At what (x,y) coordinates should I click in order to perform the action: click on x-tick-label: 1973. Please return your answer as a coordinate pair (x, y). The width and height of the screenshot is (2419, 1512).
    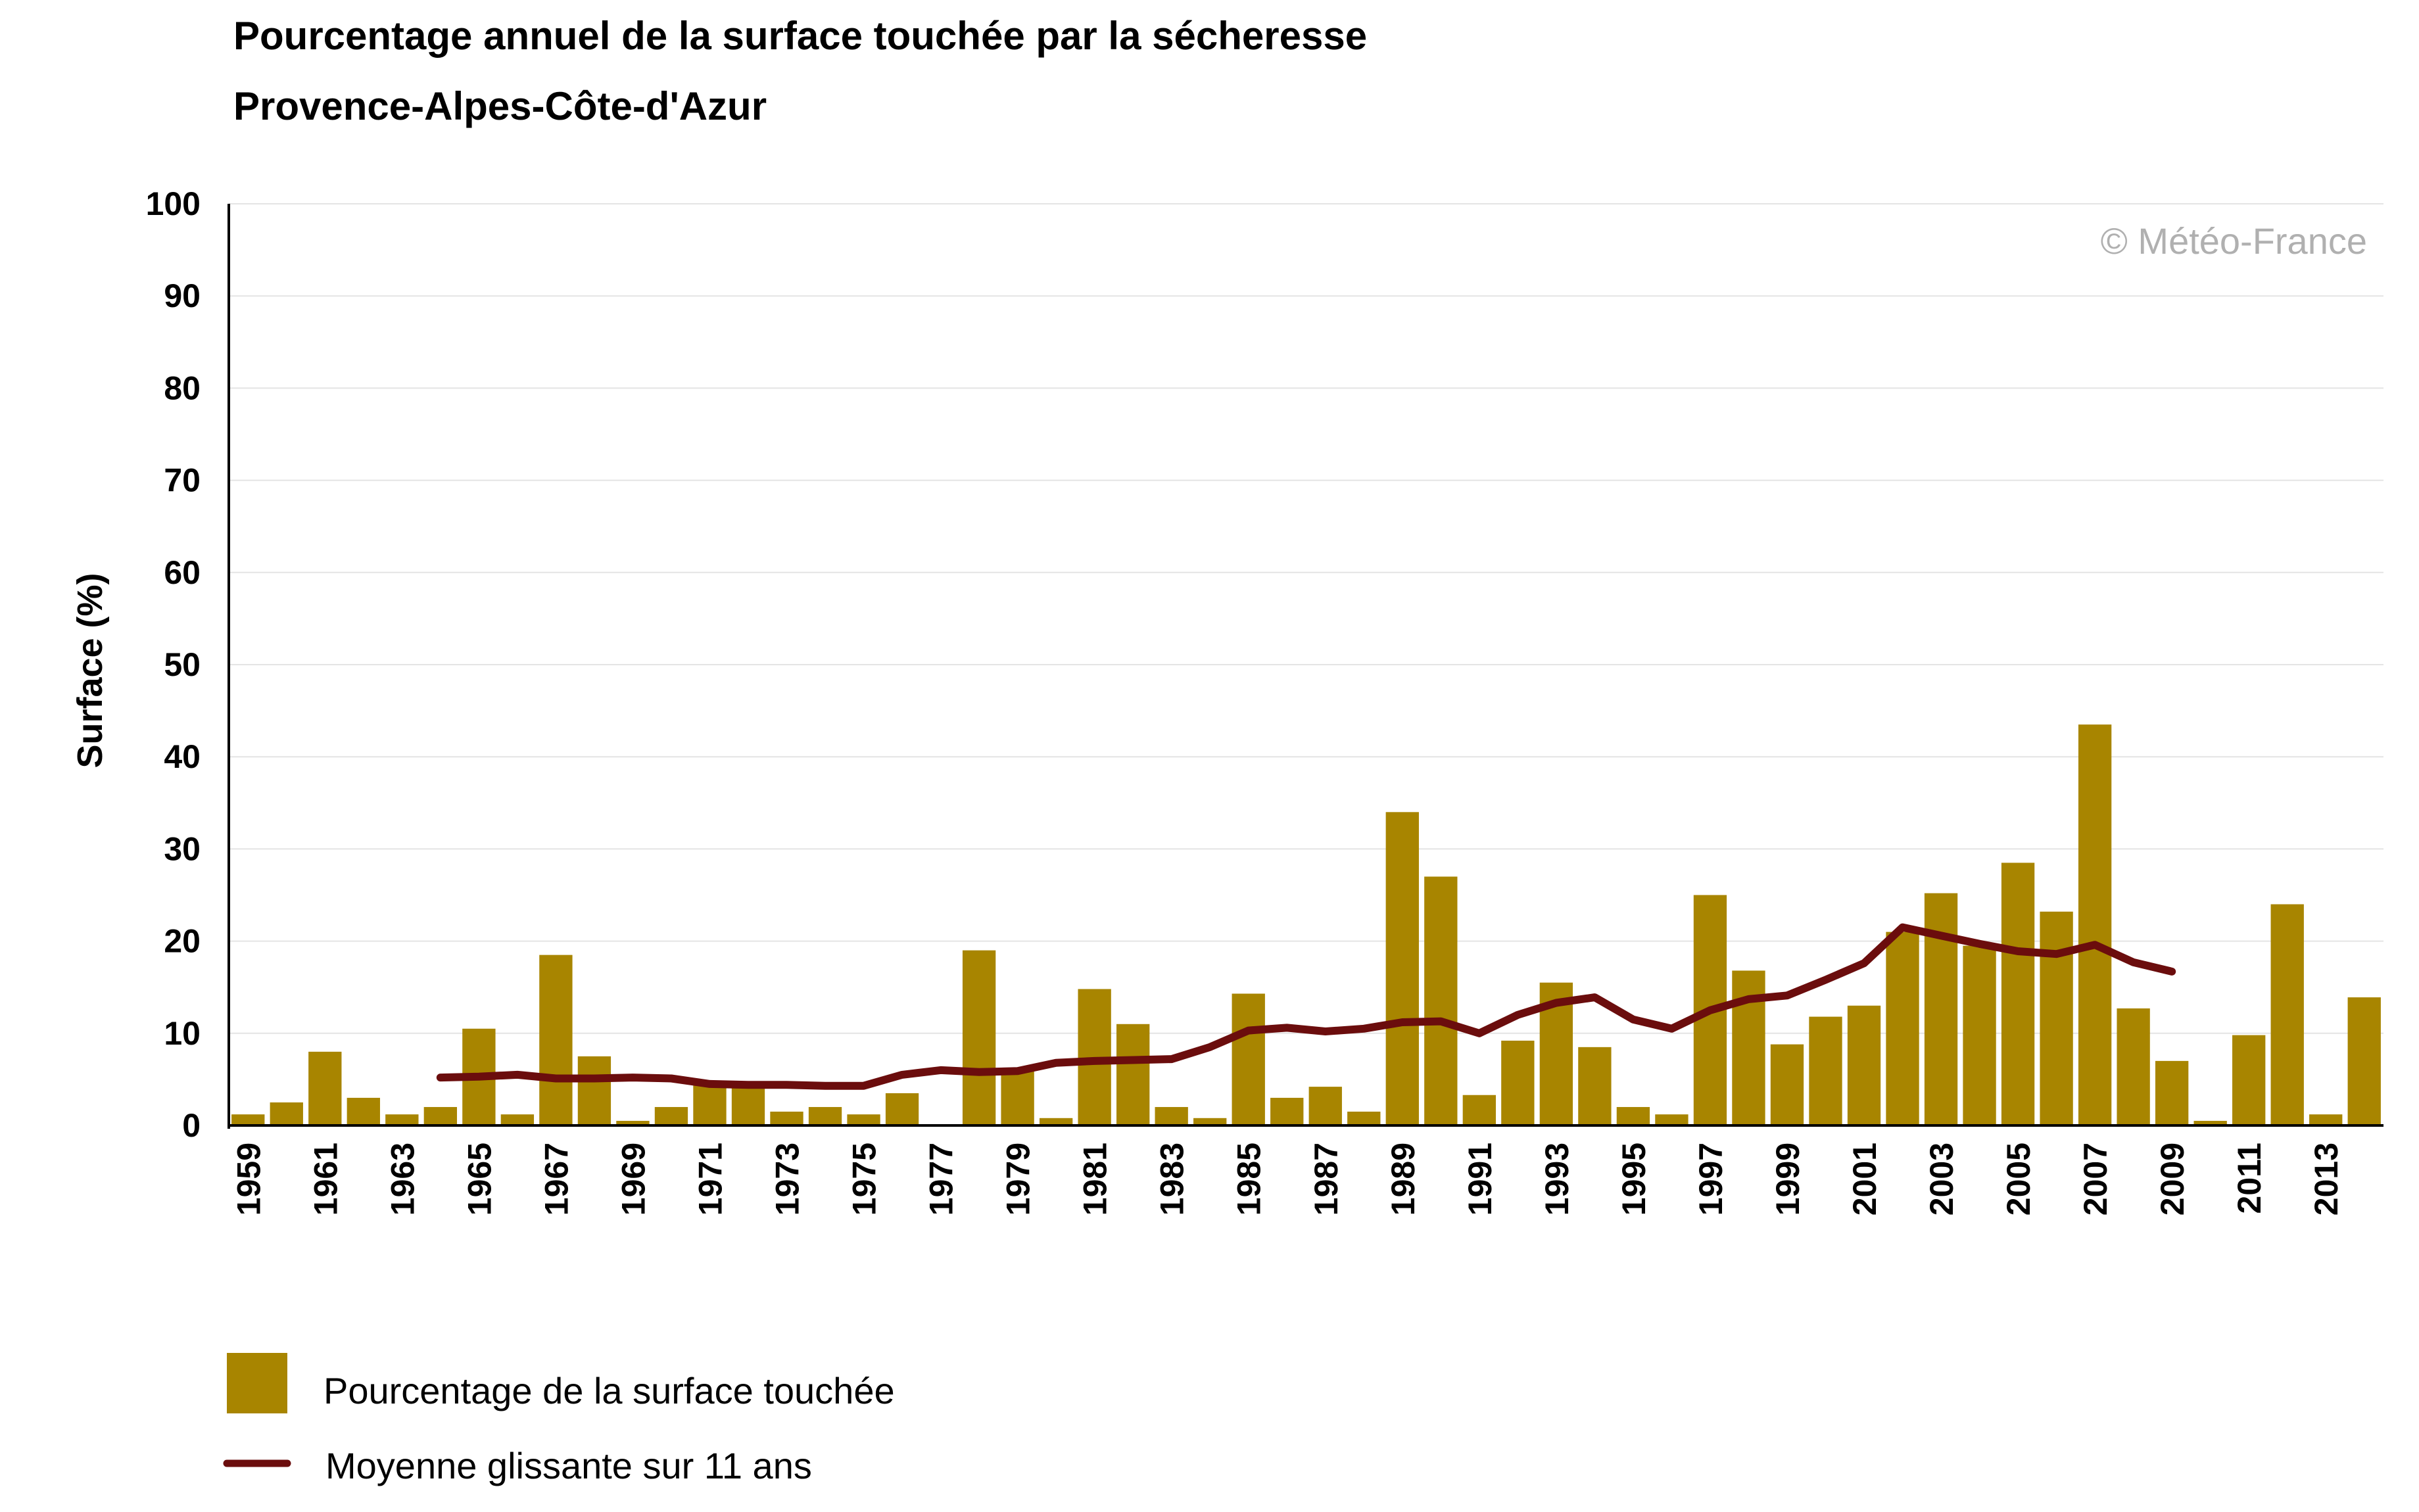
    Looking at the image, I should click on (787, 1179).